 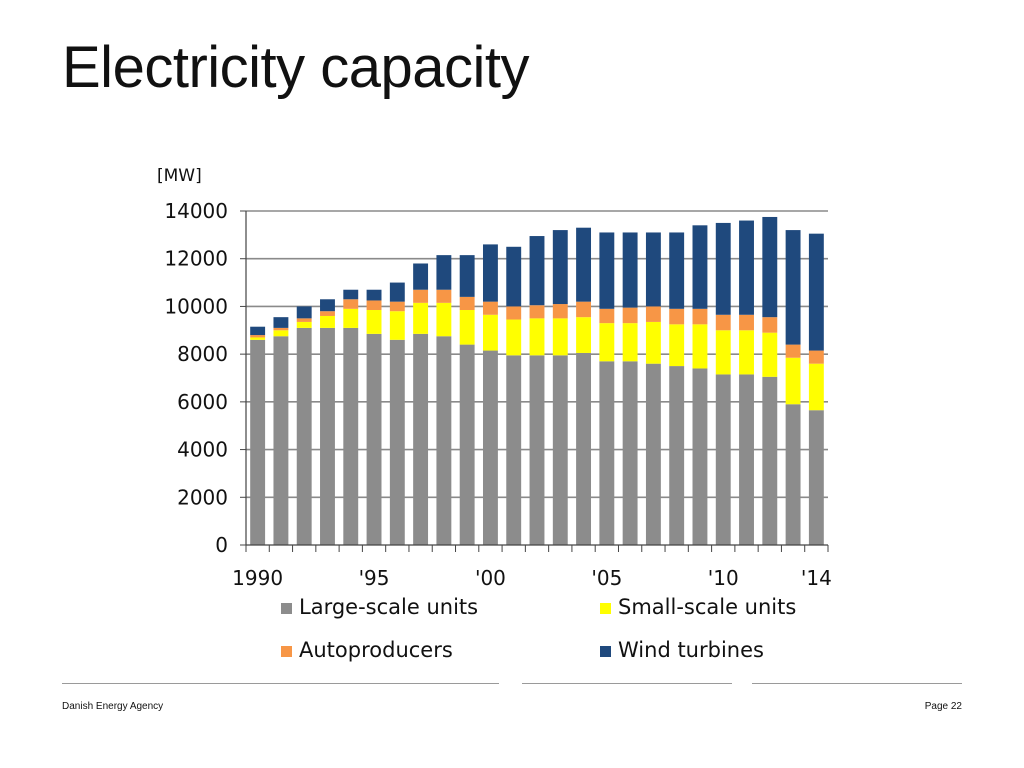 I want to click on y-tick-label-10000: 10000, so click(x=196, y=306).